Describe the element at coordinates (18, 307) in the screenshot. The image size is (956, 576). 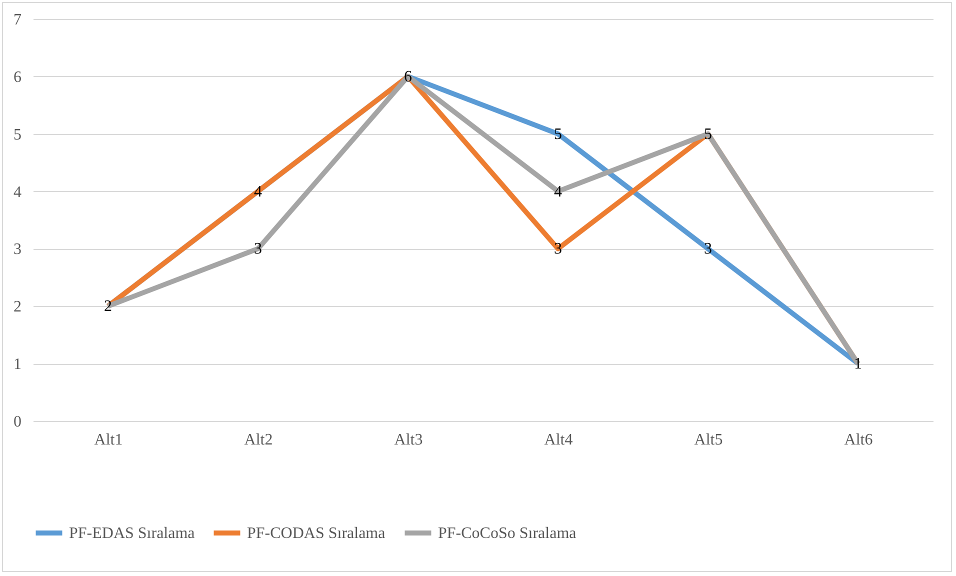
I see `y-tick-label: 2` at that location.